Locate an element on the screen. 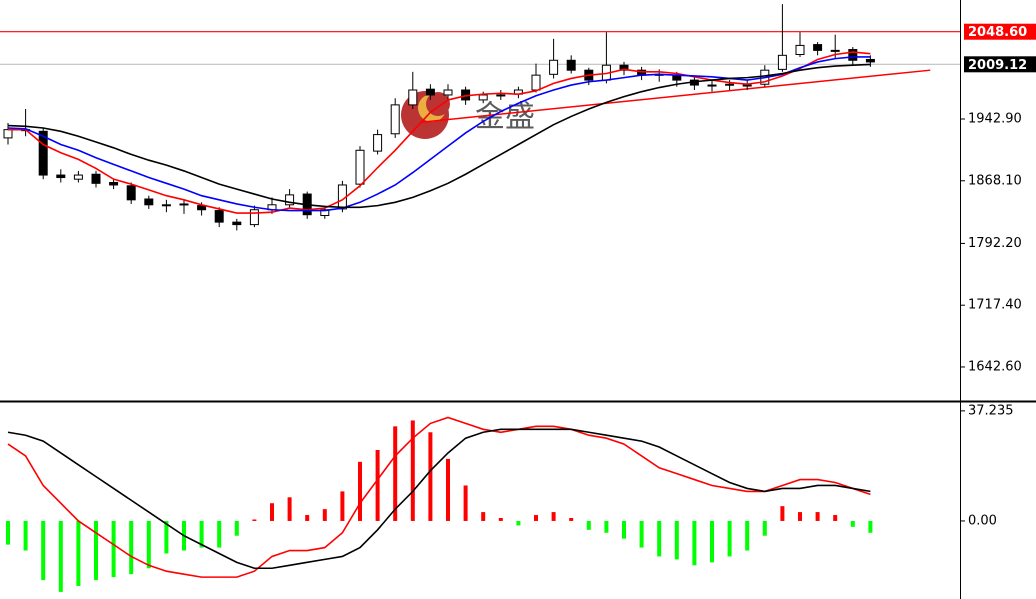 This screenshot has height=599, width=1036. price-label: 2009.12 is located at coordinates (997, 65).